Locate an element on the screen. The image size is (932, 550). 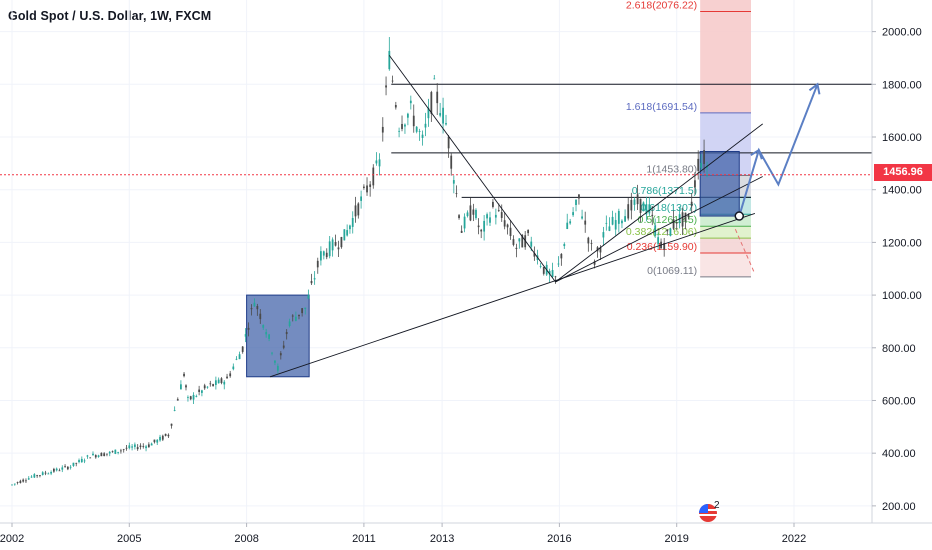
fib-level-label: 1.618(1691.54) is located at coordinates (661, 107).